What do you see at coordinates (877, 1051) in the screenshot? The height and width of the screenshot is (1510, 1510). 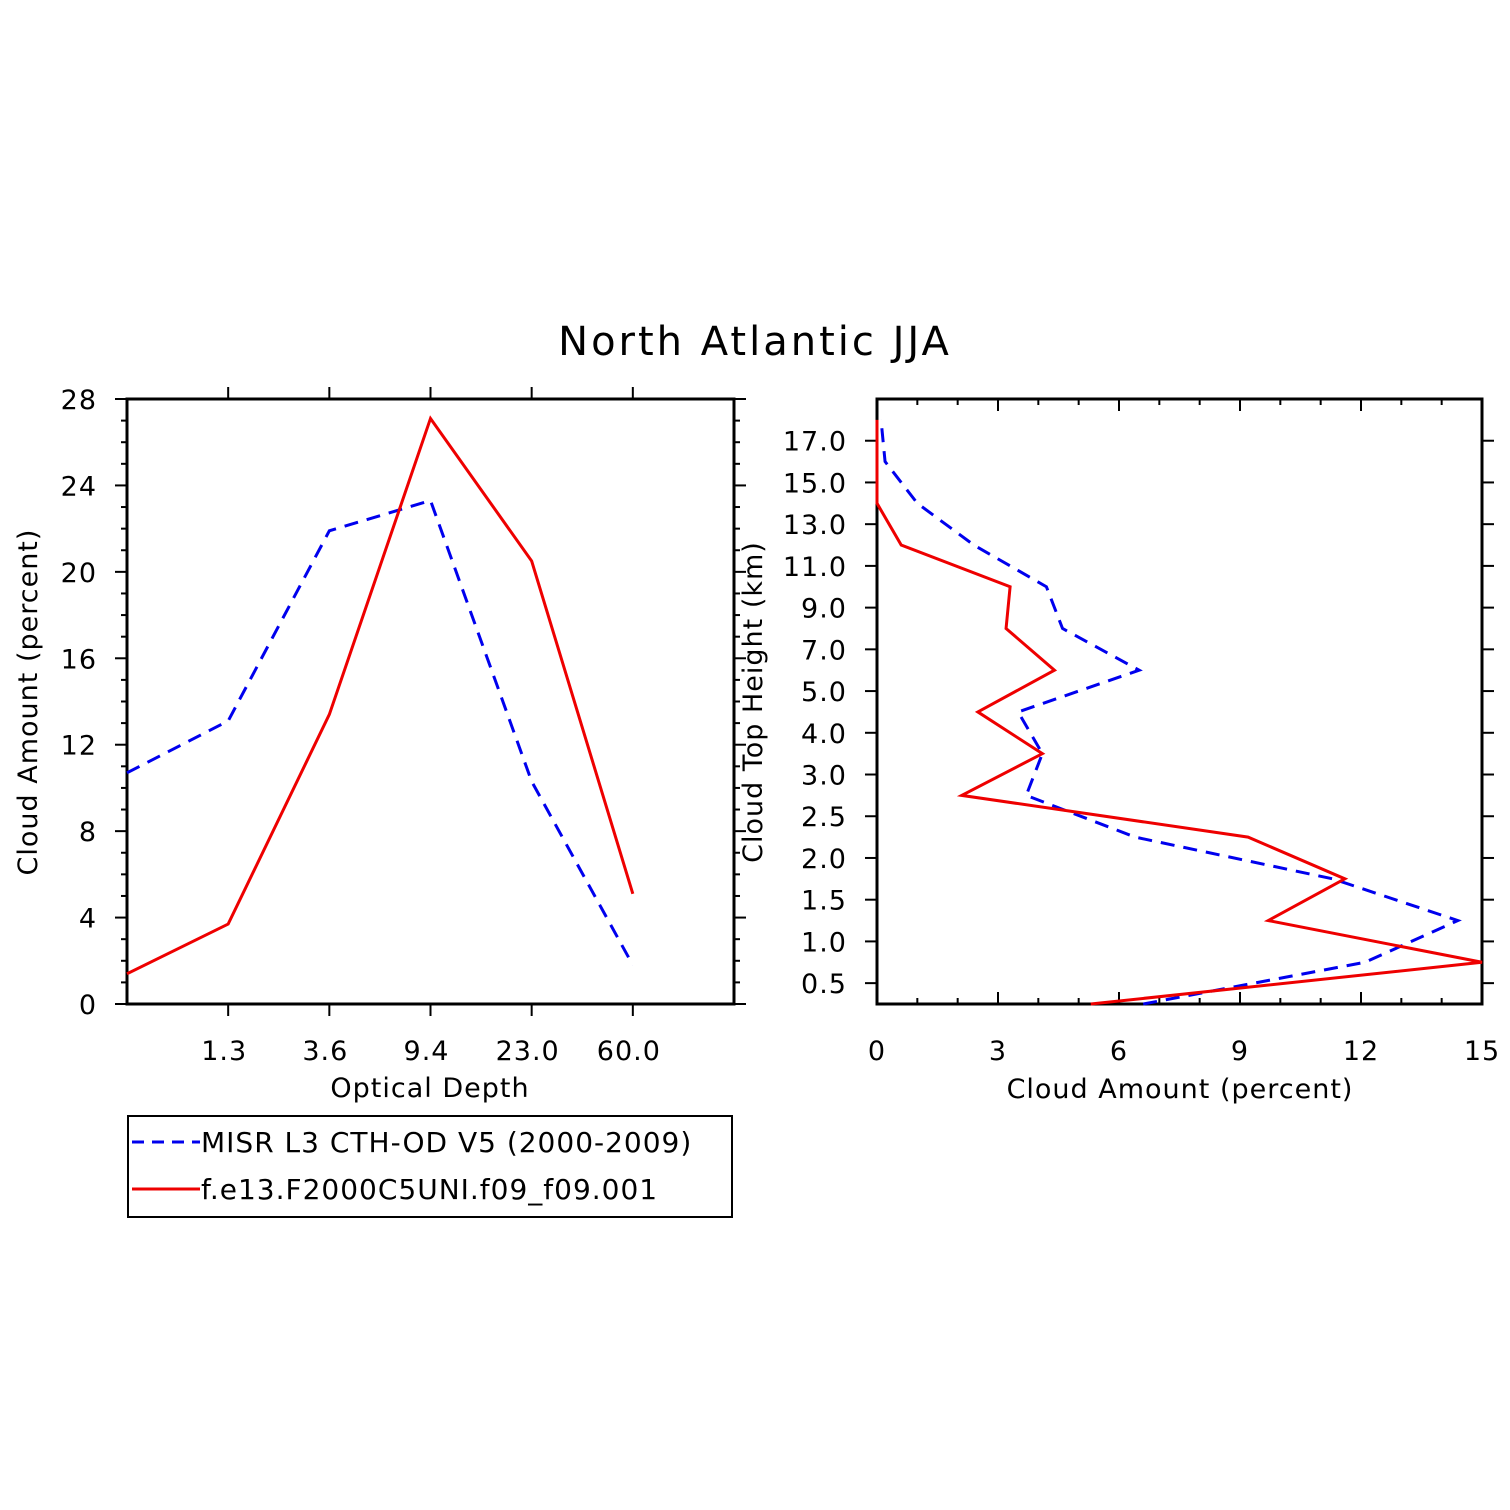 I see `right-x-tick-label: 0` at bounding box center [877, 1051].